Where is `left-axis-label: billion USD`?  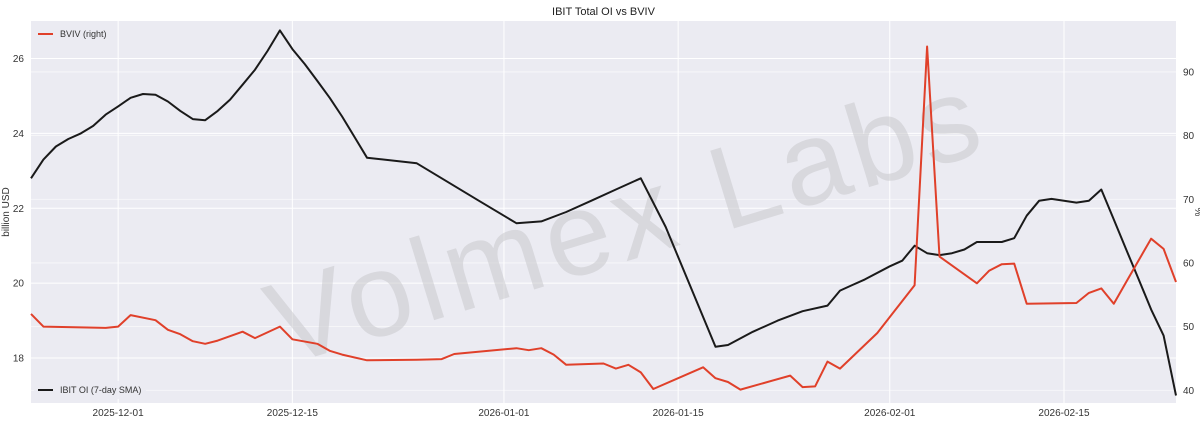 left-axis-label: billion USD is located at coordinates (6, 211).